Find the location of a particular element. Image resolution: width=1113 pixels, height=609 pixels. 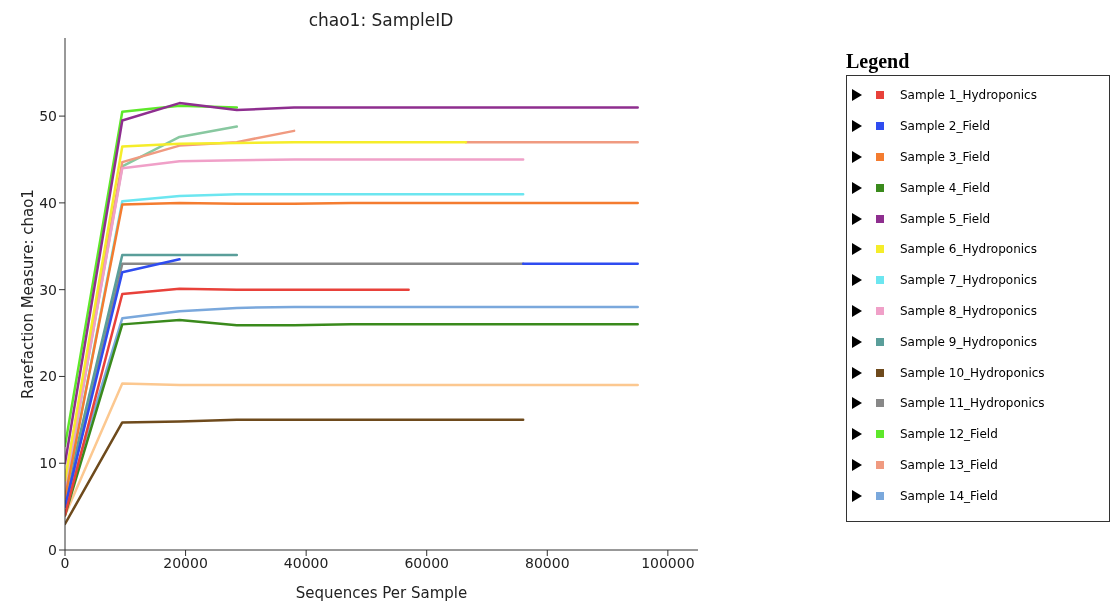

legend-label: Sample 13_Field is located at coordinates (949, 464).